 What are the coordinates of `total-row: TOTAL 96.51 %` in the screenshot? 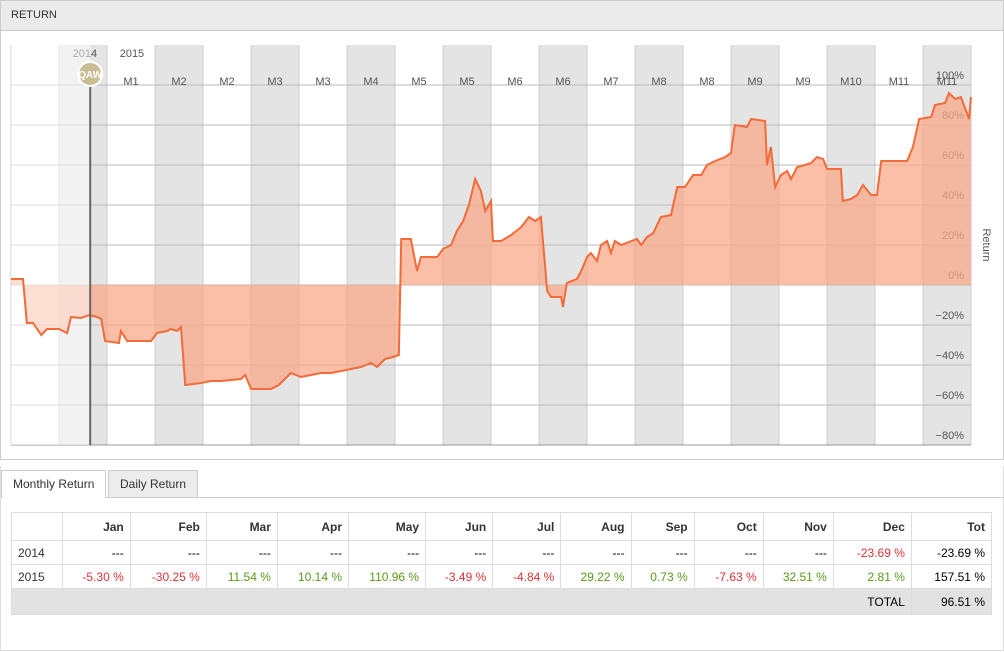 It's located at (502, 601).